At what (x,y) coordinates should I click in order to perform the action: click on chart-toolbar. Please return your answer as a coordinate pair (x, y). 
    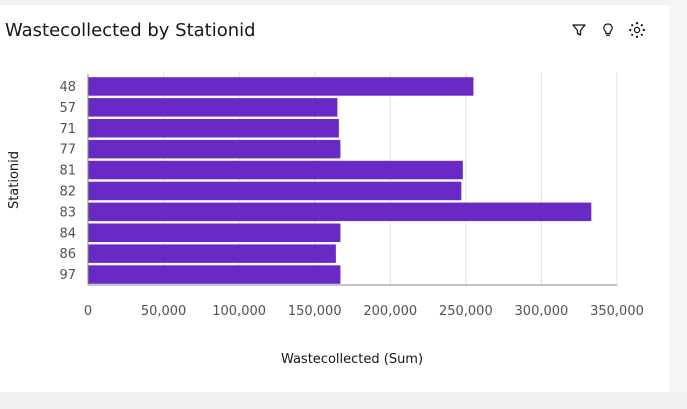
    Looking at the image, I should click on (608, 30).